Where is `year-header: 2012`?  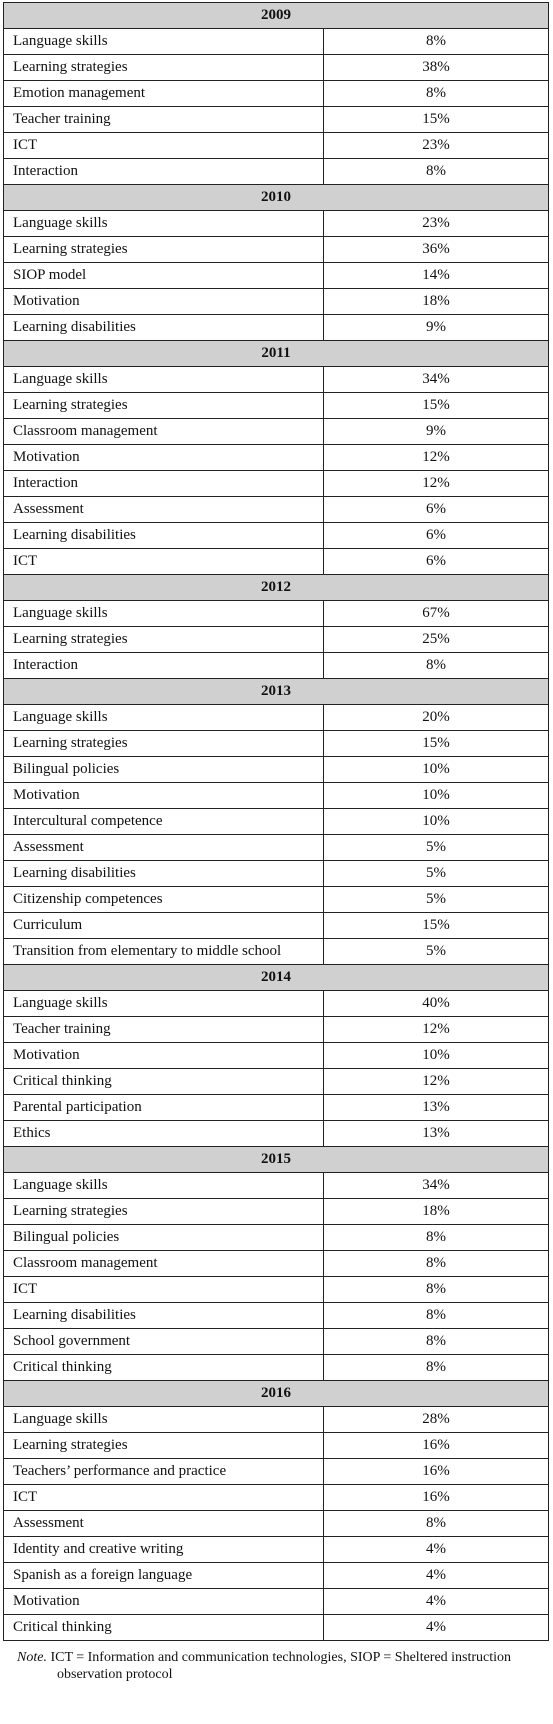
year-header: 2012 is located at coordinates (276, 587).